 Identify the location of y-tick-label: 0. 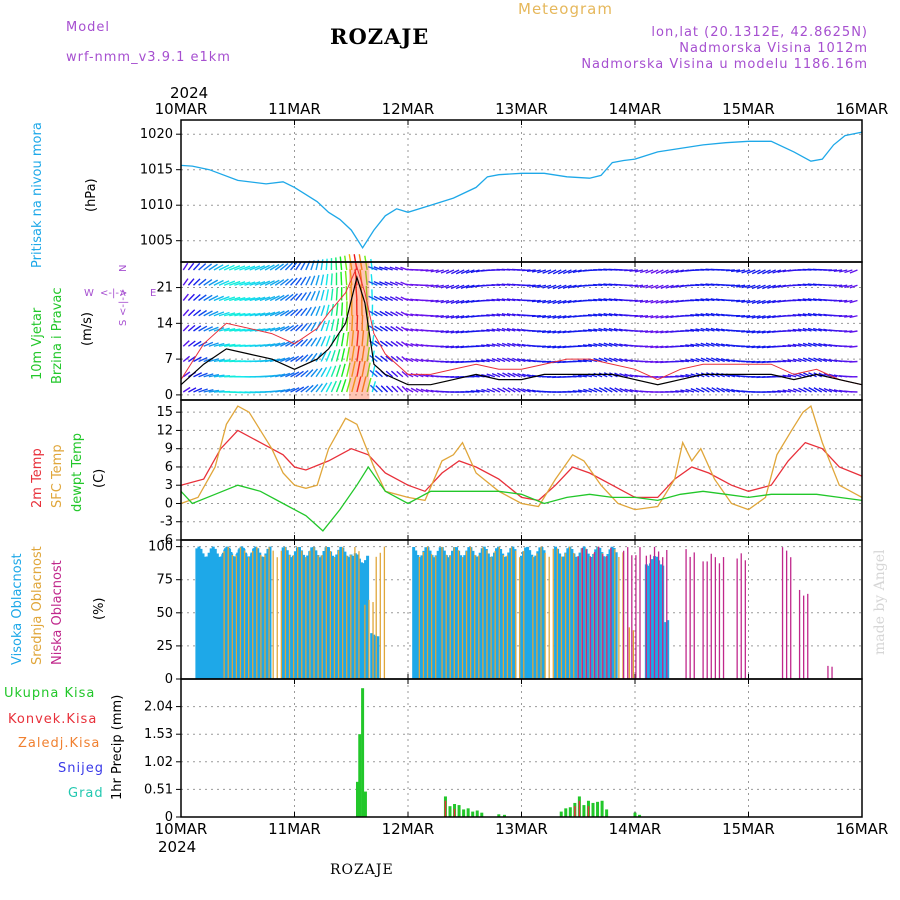
(169, 679).